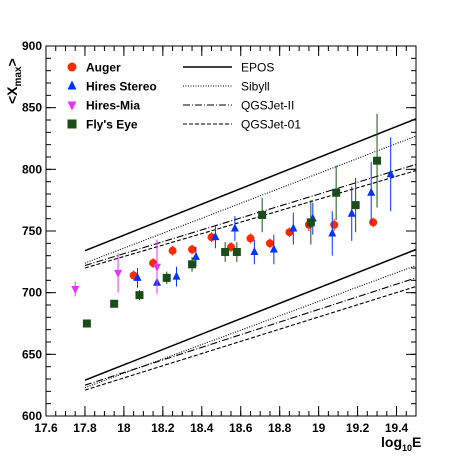 This screenshot has width=463, height=463. I want to click on y-tick-label: 600, so click(32, 416).